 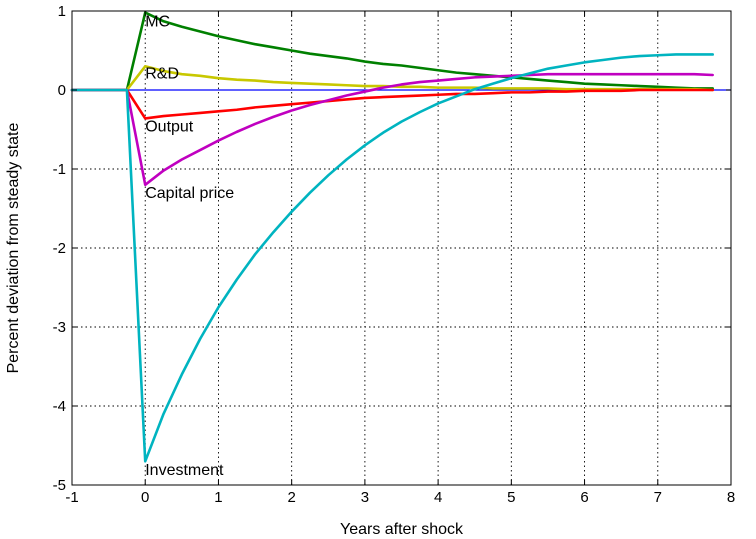 What do you see at coordinates (189, 193) in the screenshot?
I see `annotation-capital-price: Capital price` at bounding box center [189, 193].